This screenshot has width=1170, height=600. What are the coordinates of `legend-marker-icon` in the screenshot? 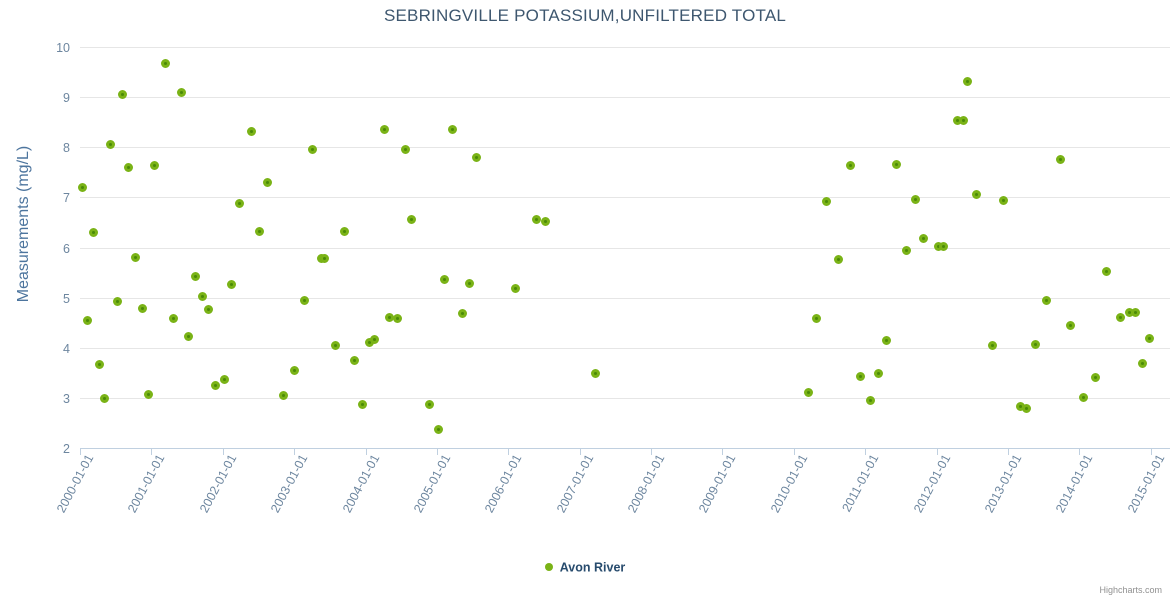 It's located at (548, 566).